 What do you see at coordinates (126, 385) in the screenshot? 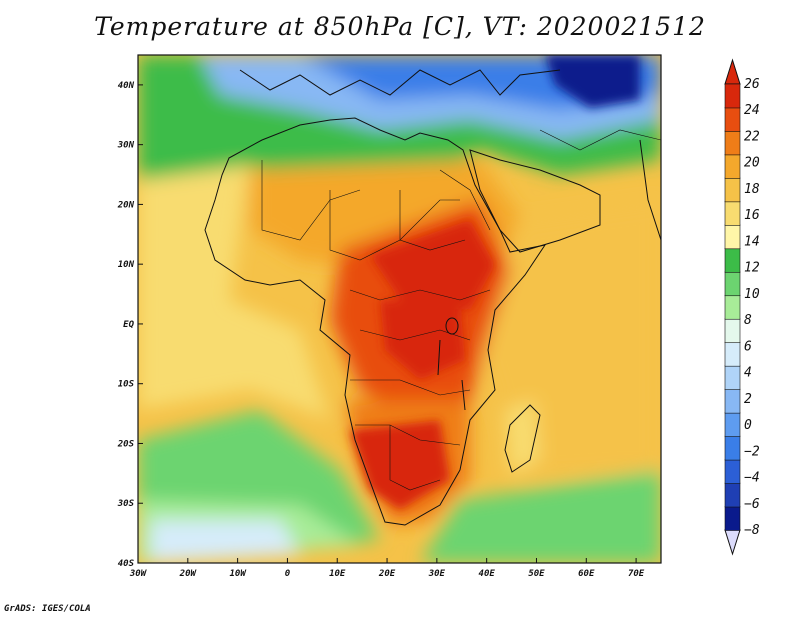
I see `lat-tick-label: 10S` at bounding box center [126, 385].